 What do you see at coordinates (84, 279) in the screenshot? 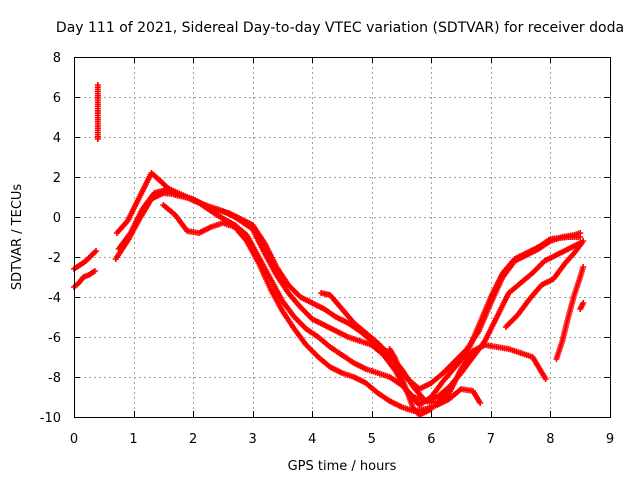
I see `series-early-segment-b` at bounding box center [84, 279].